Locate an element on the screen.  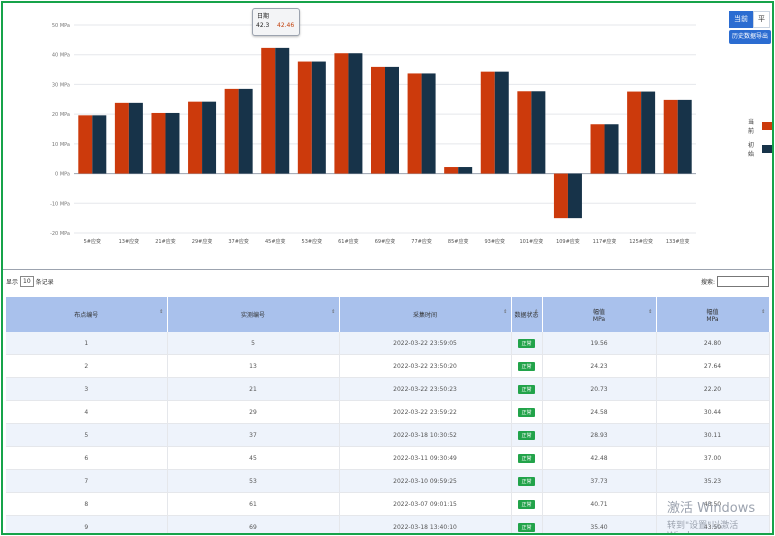
table-row: 6 45 2022-03-11 09:30:49 正常 42.48 37.00 is located at coordinates (388, 458).